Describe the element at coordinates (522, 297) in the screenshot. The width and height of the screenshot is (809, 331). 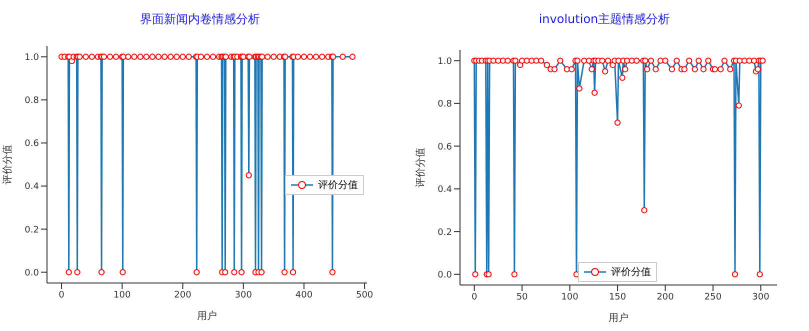
I see `x-tick-label: 50` at that location.